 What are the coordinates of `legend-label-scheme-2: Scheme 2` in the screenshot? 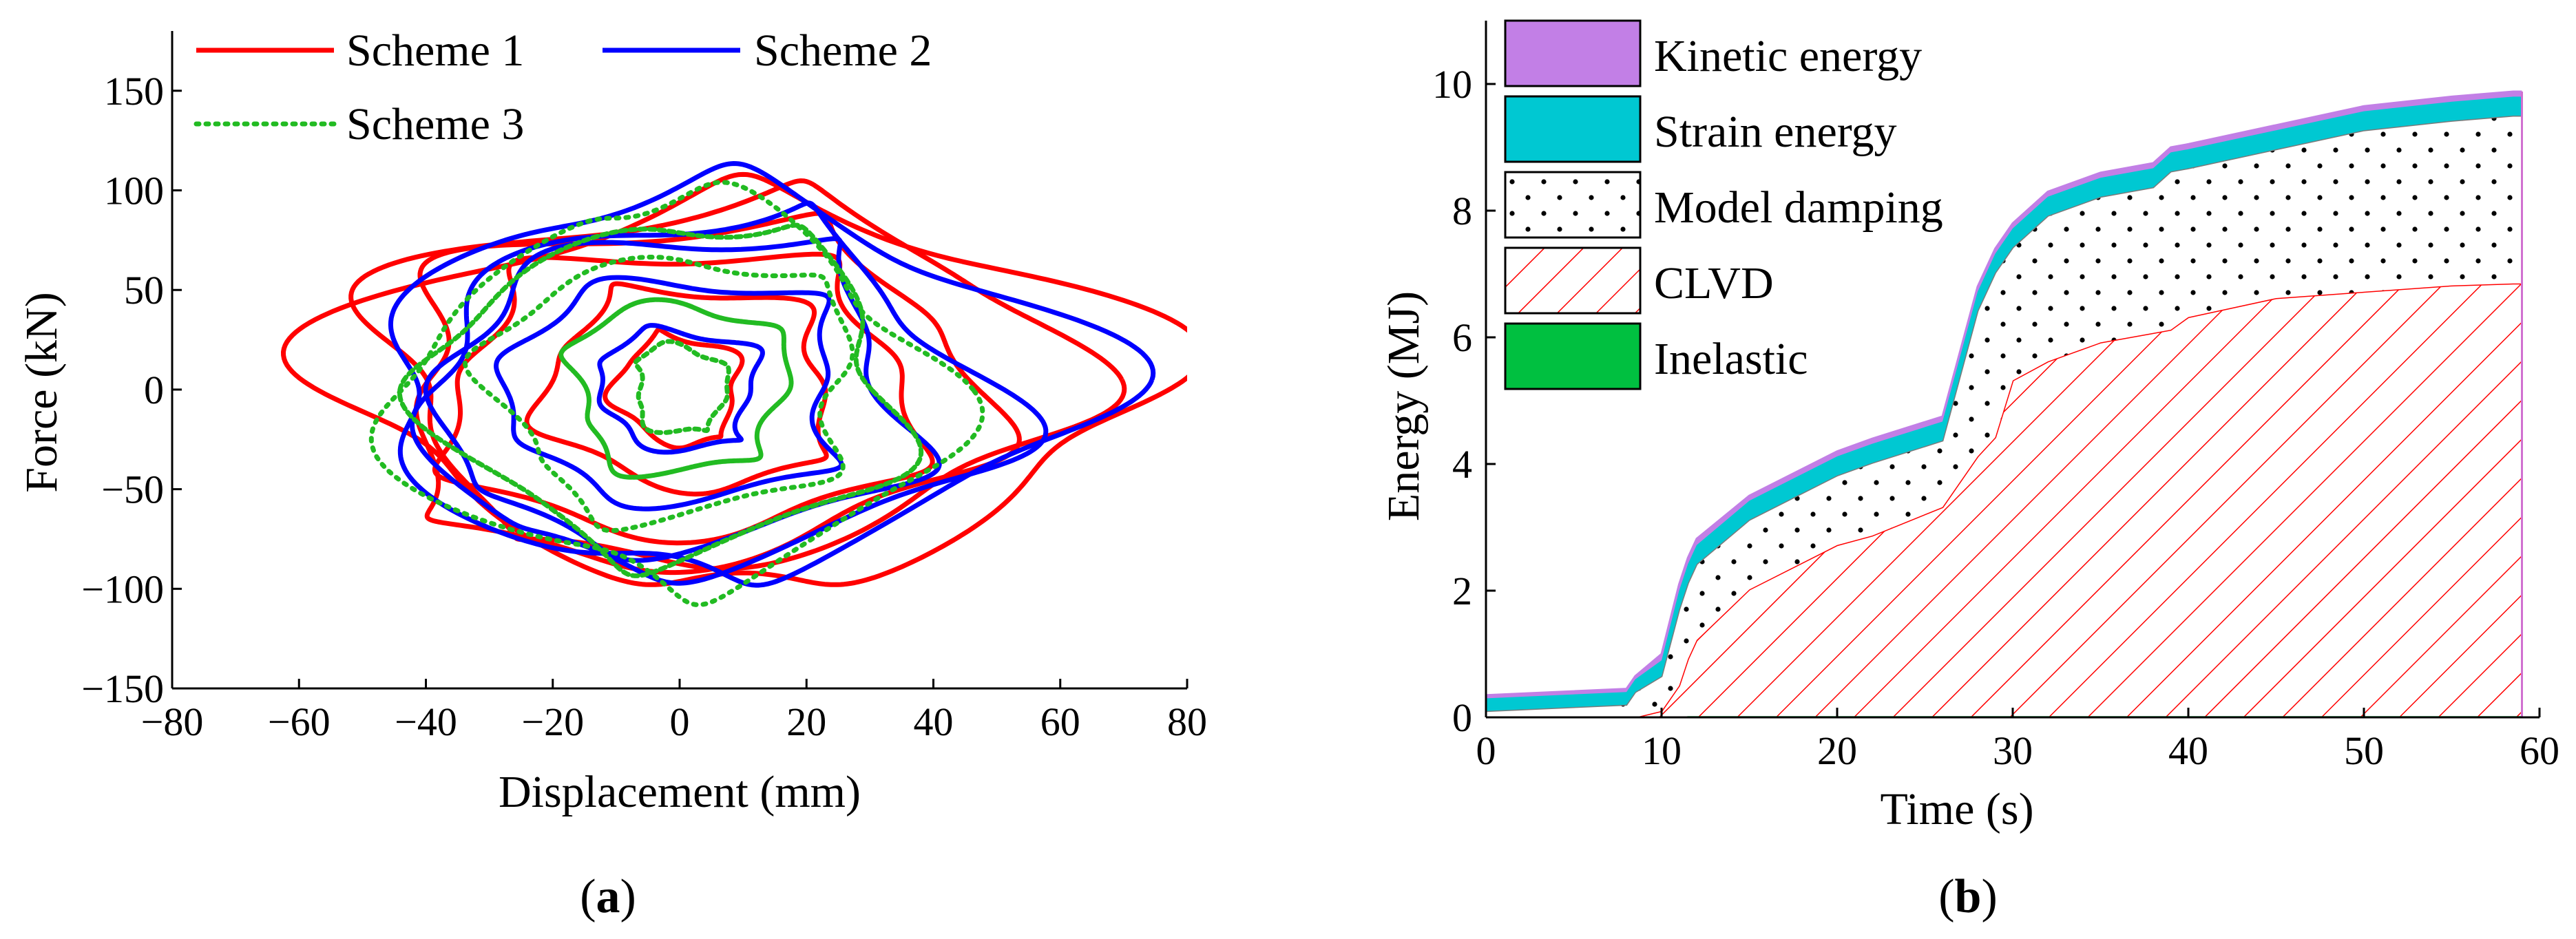 It's located at (843, 51).